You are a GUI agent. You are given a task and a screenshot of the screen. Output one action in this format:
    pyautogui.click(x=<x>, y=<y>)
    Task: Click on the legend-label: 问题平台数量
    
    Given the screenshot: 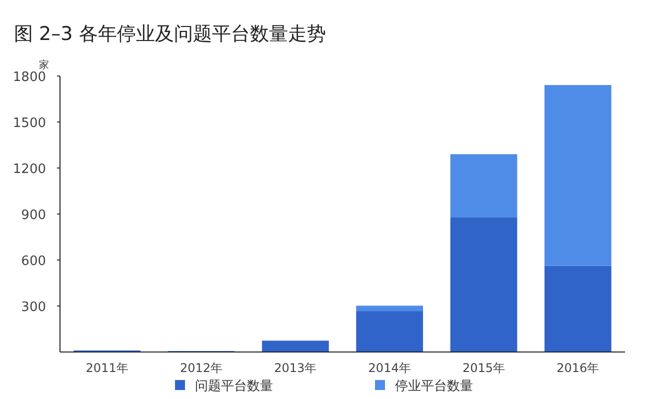 What is the action you would take?
    pyautogui.click(x=234, y=386)
    